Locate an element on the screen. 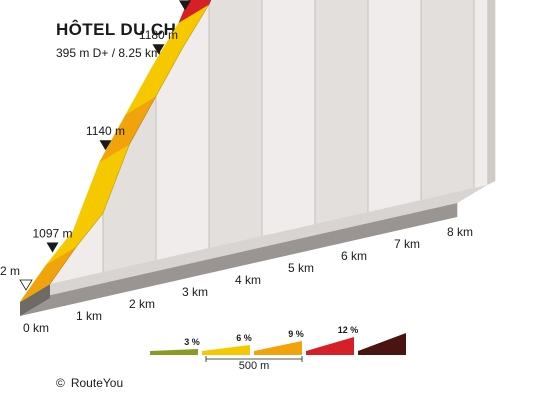 The width and height of the screenshot is (550, 400). x-tick-label: 7 km is located at coordinates (407, 244).